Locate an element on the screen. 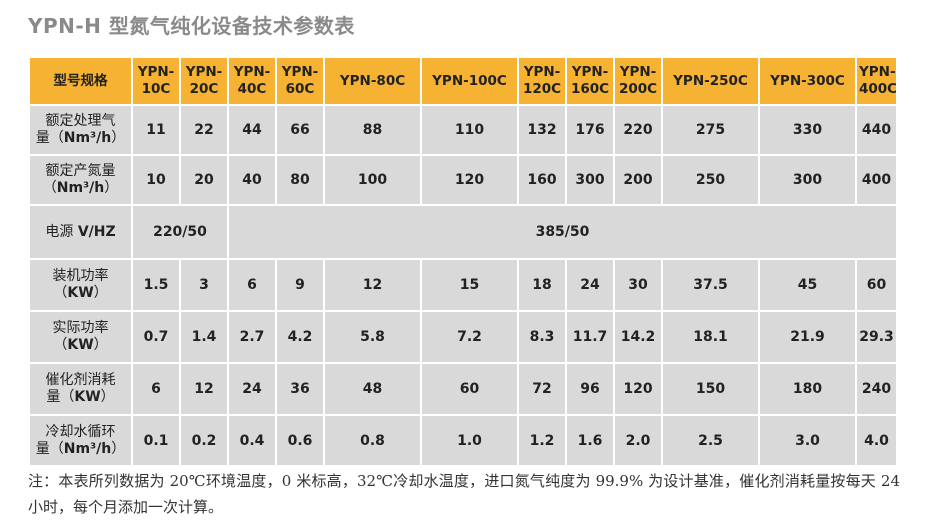 The width and height of the screenshot is (930, 527). table-cell: 10 is located at coordinates (156, 180).